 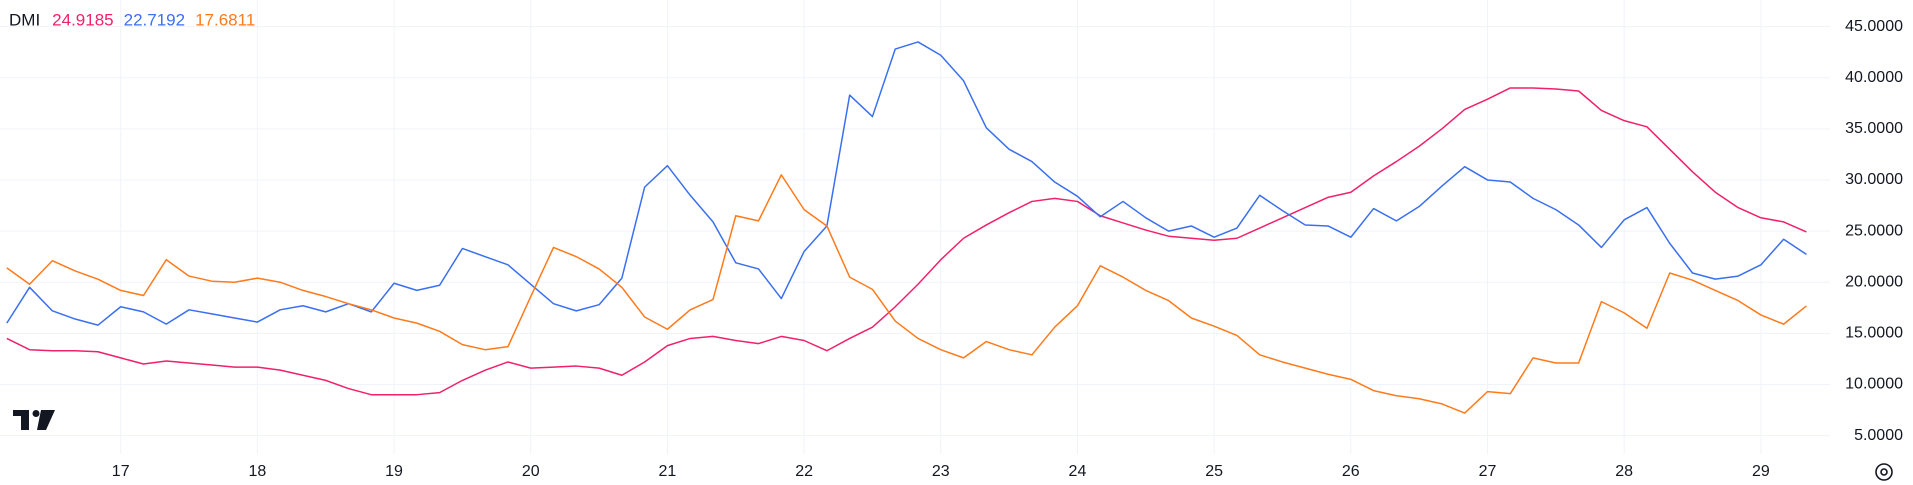 What do you see at coordinates (36, 413) in the screenshot?
I see `logo-dot` at bounding box center [36, 413].